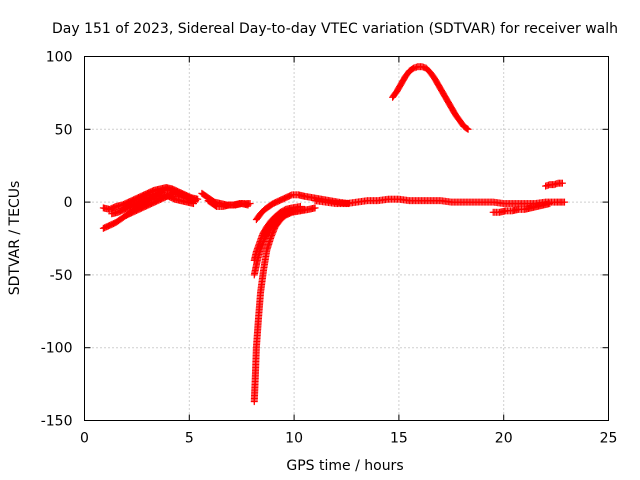 The image size is (640, 480). What do you see at coordinates (161, 204) in the screenshot?
I see `series-arc-d` at bounding box center [161, 204].